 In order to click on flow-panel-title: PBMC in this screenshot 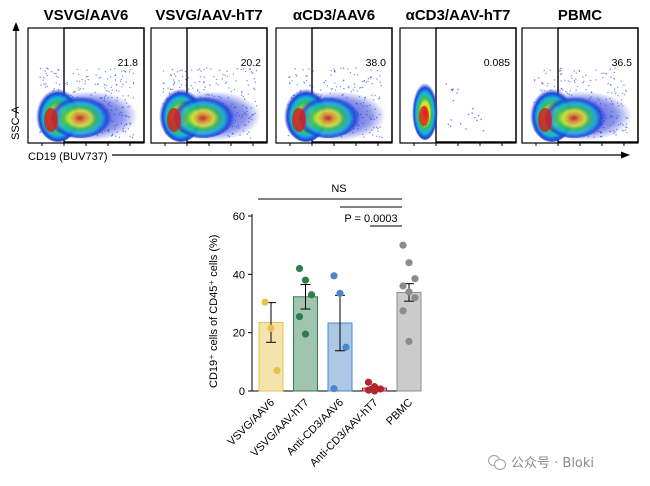, I will do `click(580, 15)`.